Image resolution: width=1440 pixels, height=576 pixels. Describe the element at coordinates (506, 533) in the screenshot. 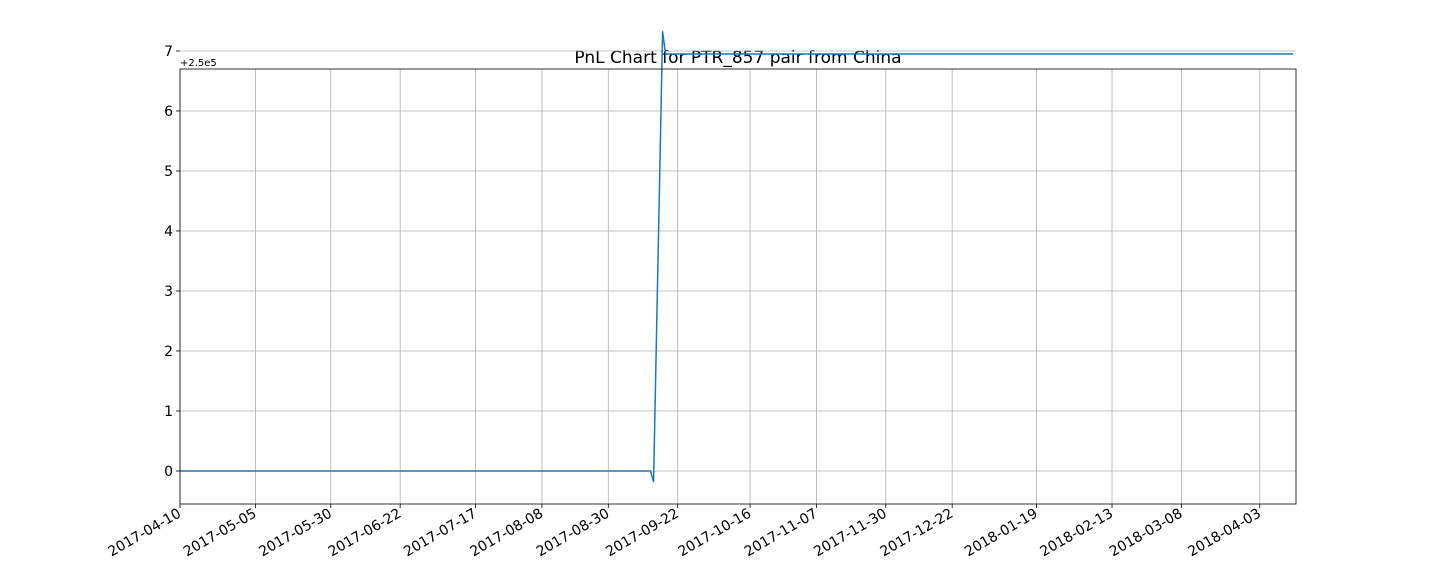

I see `x-tick-label-5: 2017-08-08` at that location.